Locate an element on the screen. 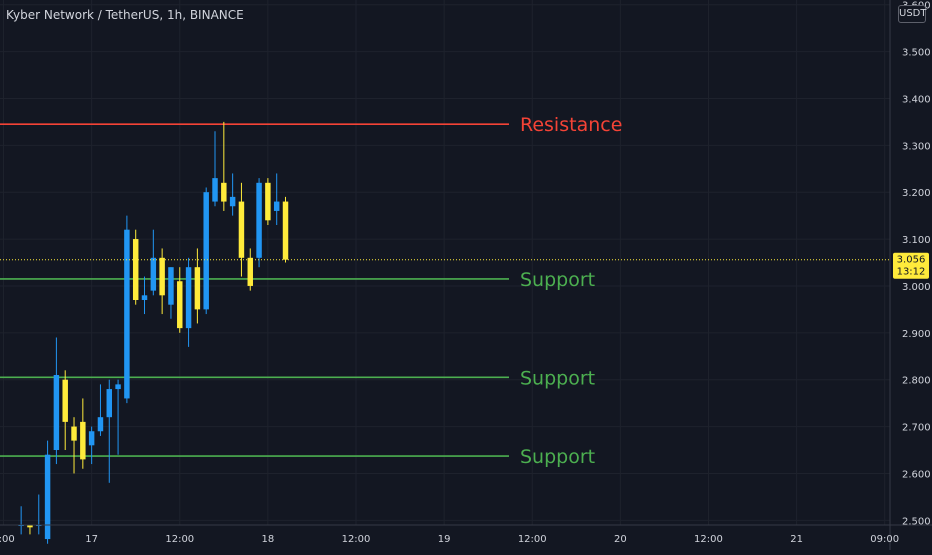 The image size is (932, 555). price-tick-label: 3.100 is located at coordinates (916, 240).